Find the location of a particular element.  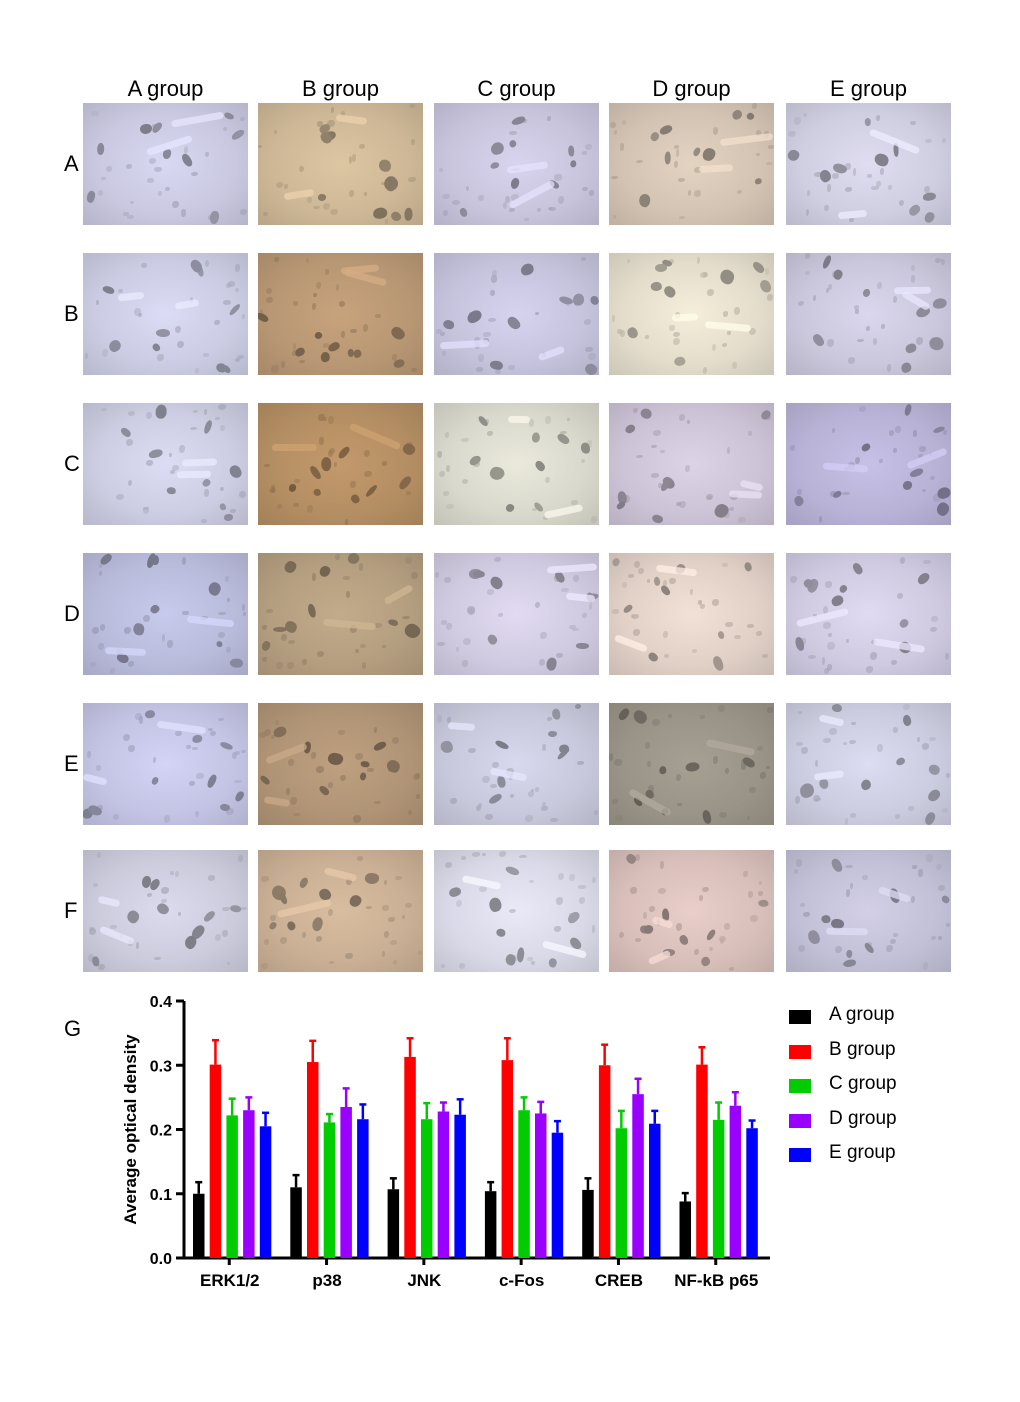

column-header: B group is located at coordinates (340, 88).